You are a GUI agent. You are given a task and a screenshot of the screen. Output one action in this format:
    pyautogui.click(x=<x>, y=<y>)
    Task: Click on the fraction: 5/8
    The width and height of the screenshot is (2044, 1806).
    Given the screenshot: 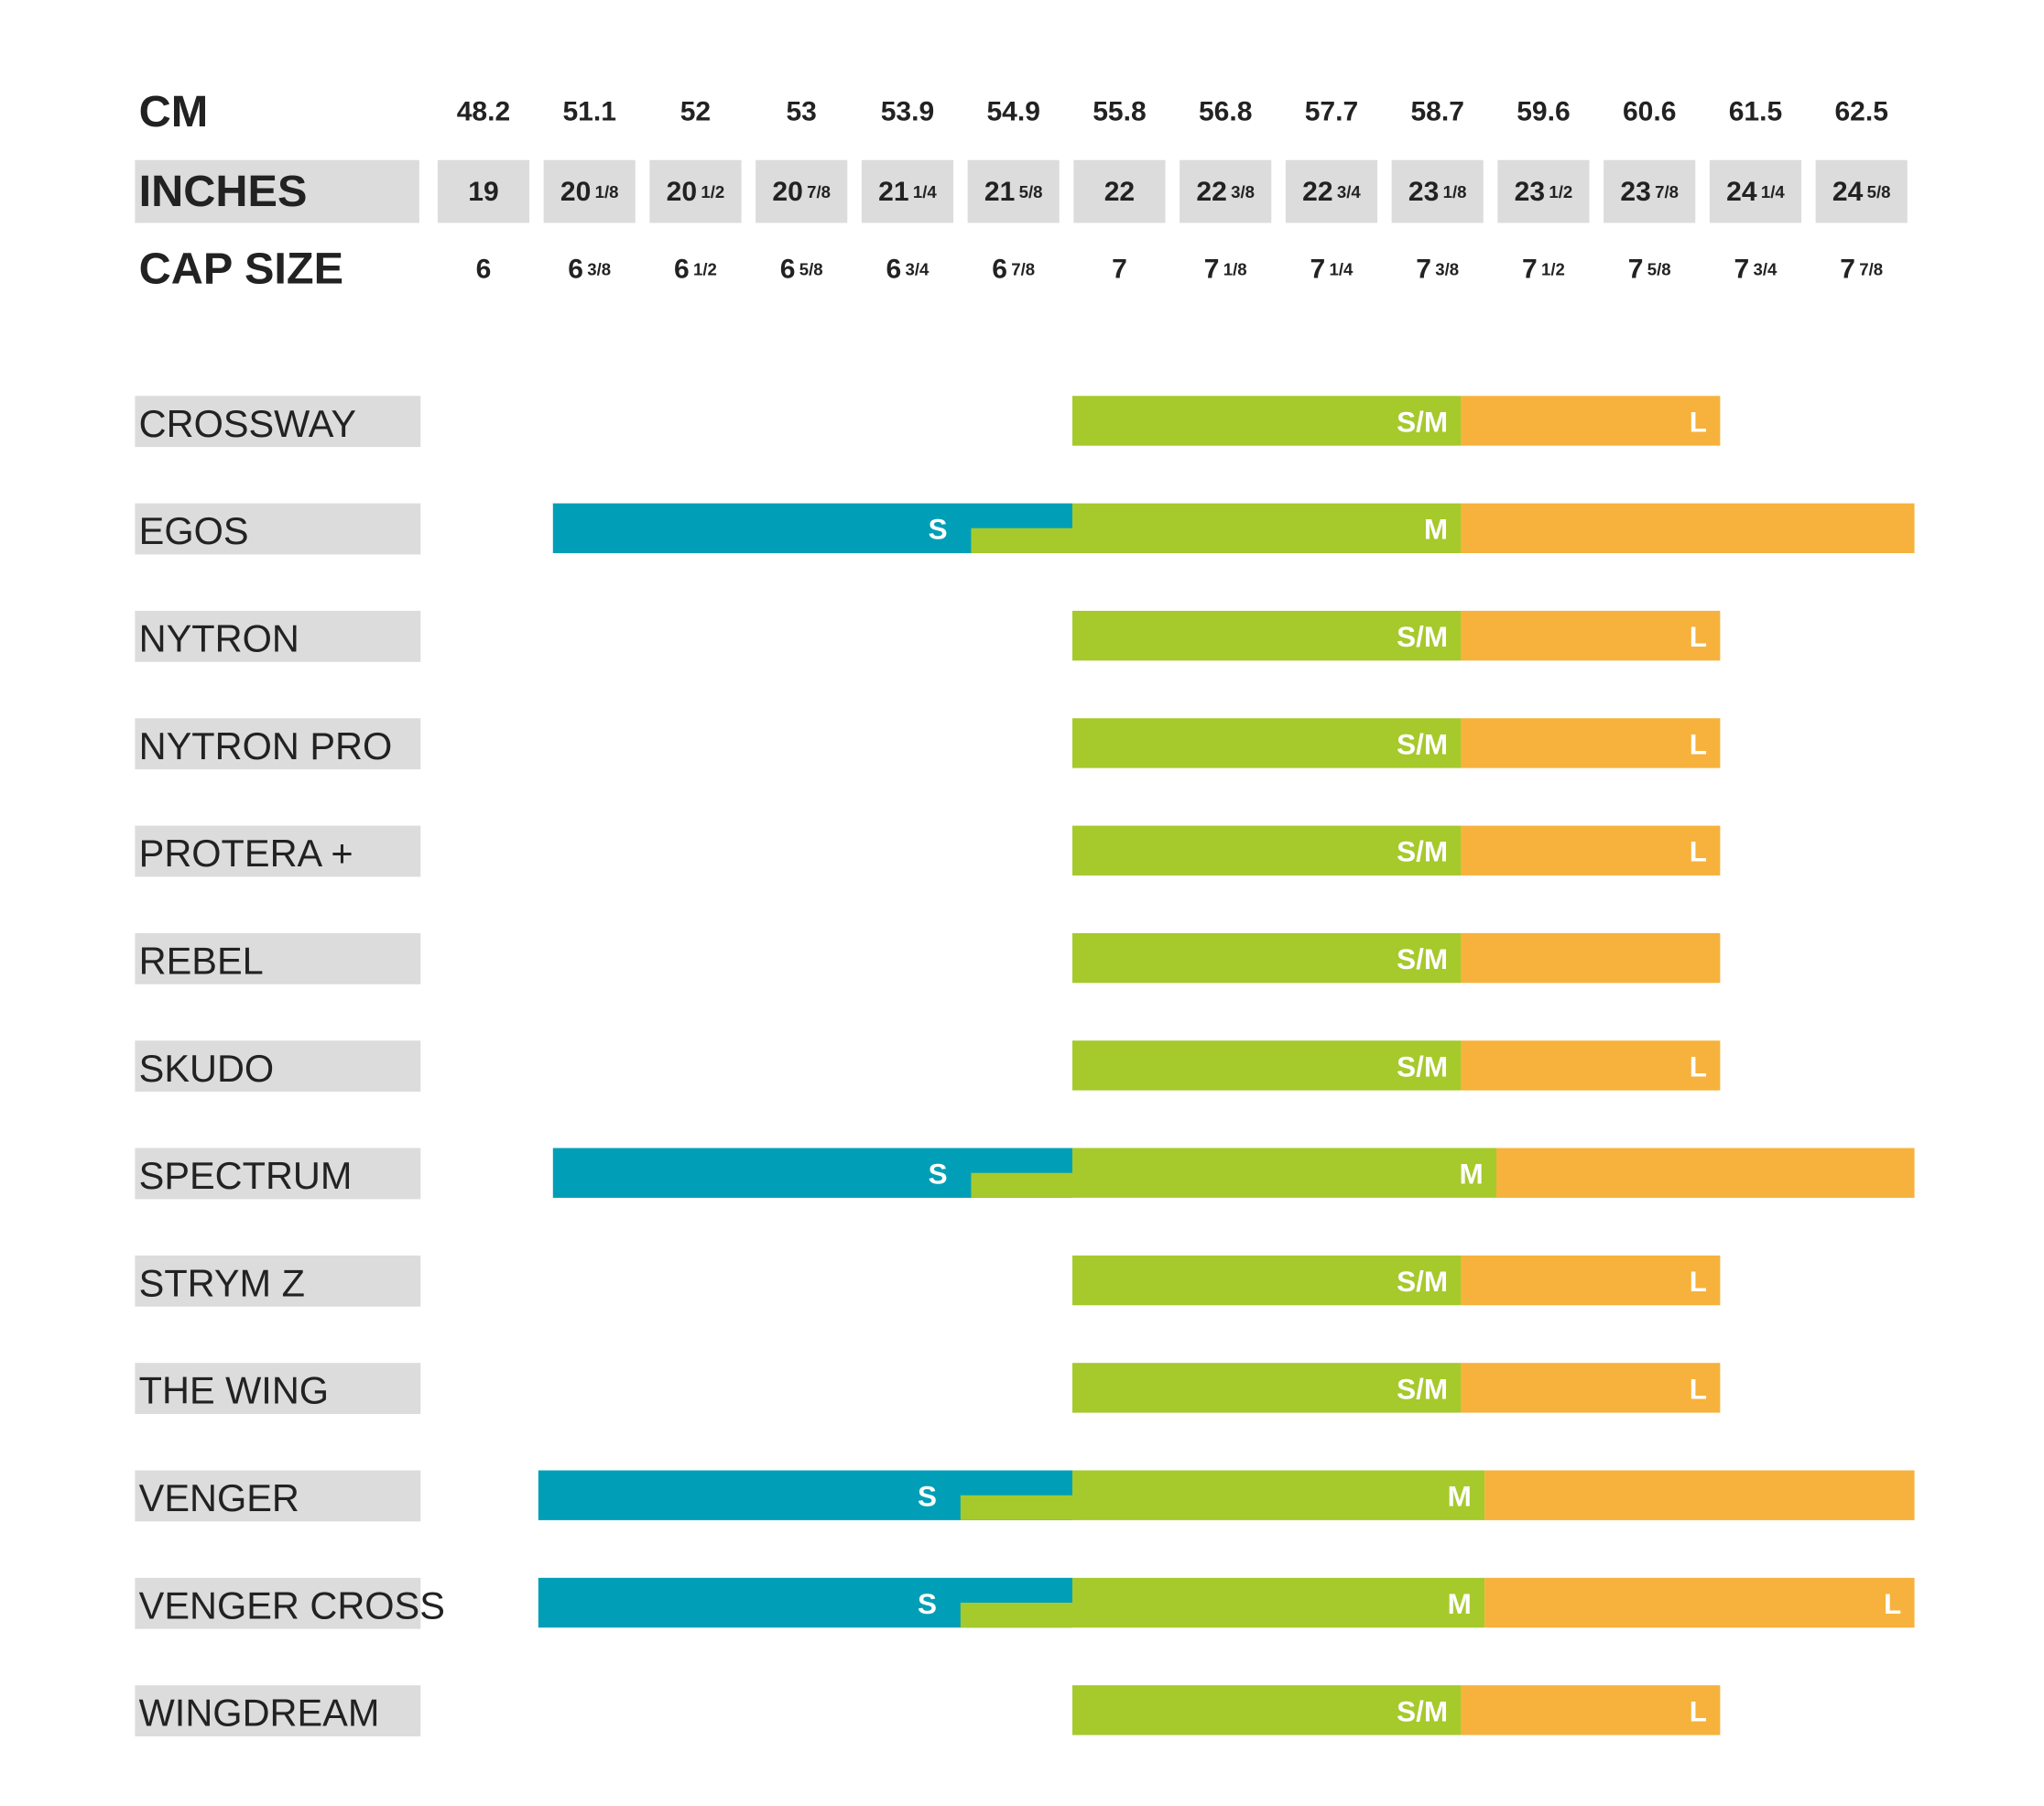 What is the action you would take?
    pyautogui.click(x=1879, y=191)
    